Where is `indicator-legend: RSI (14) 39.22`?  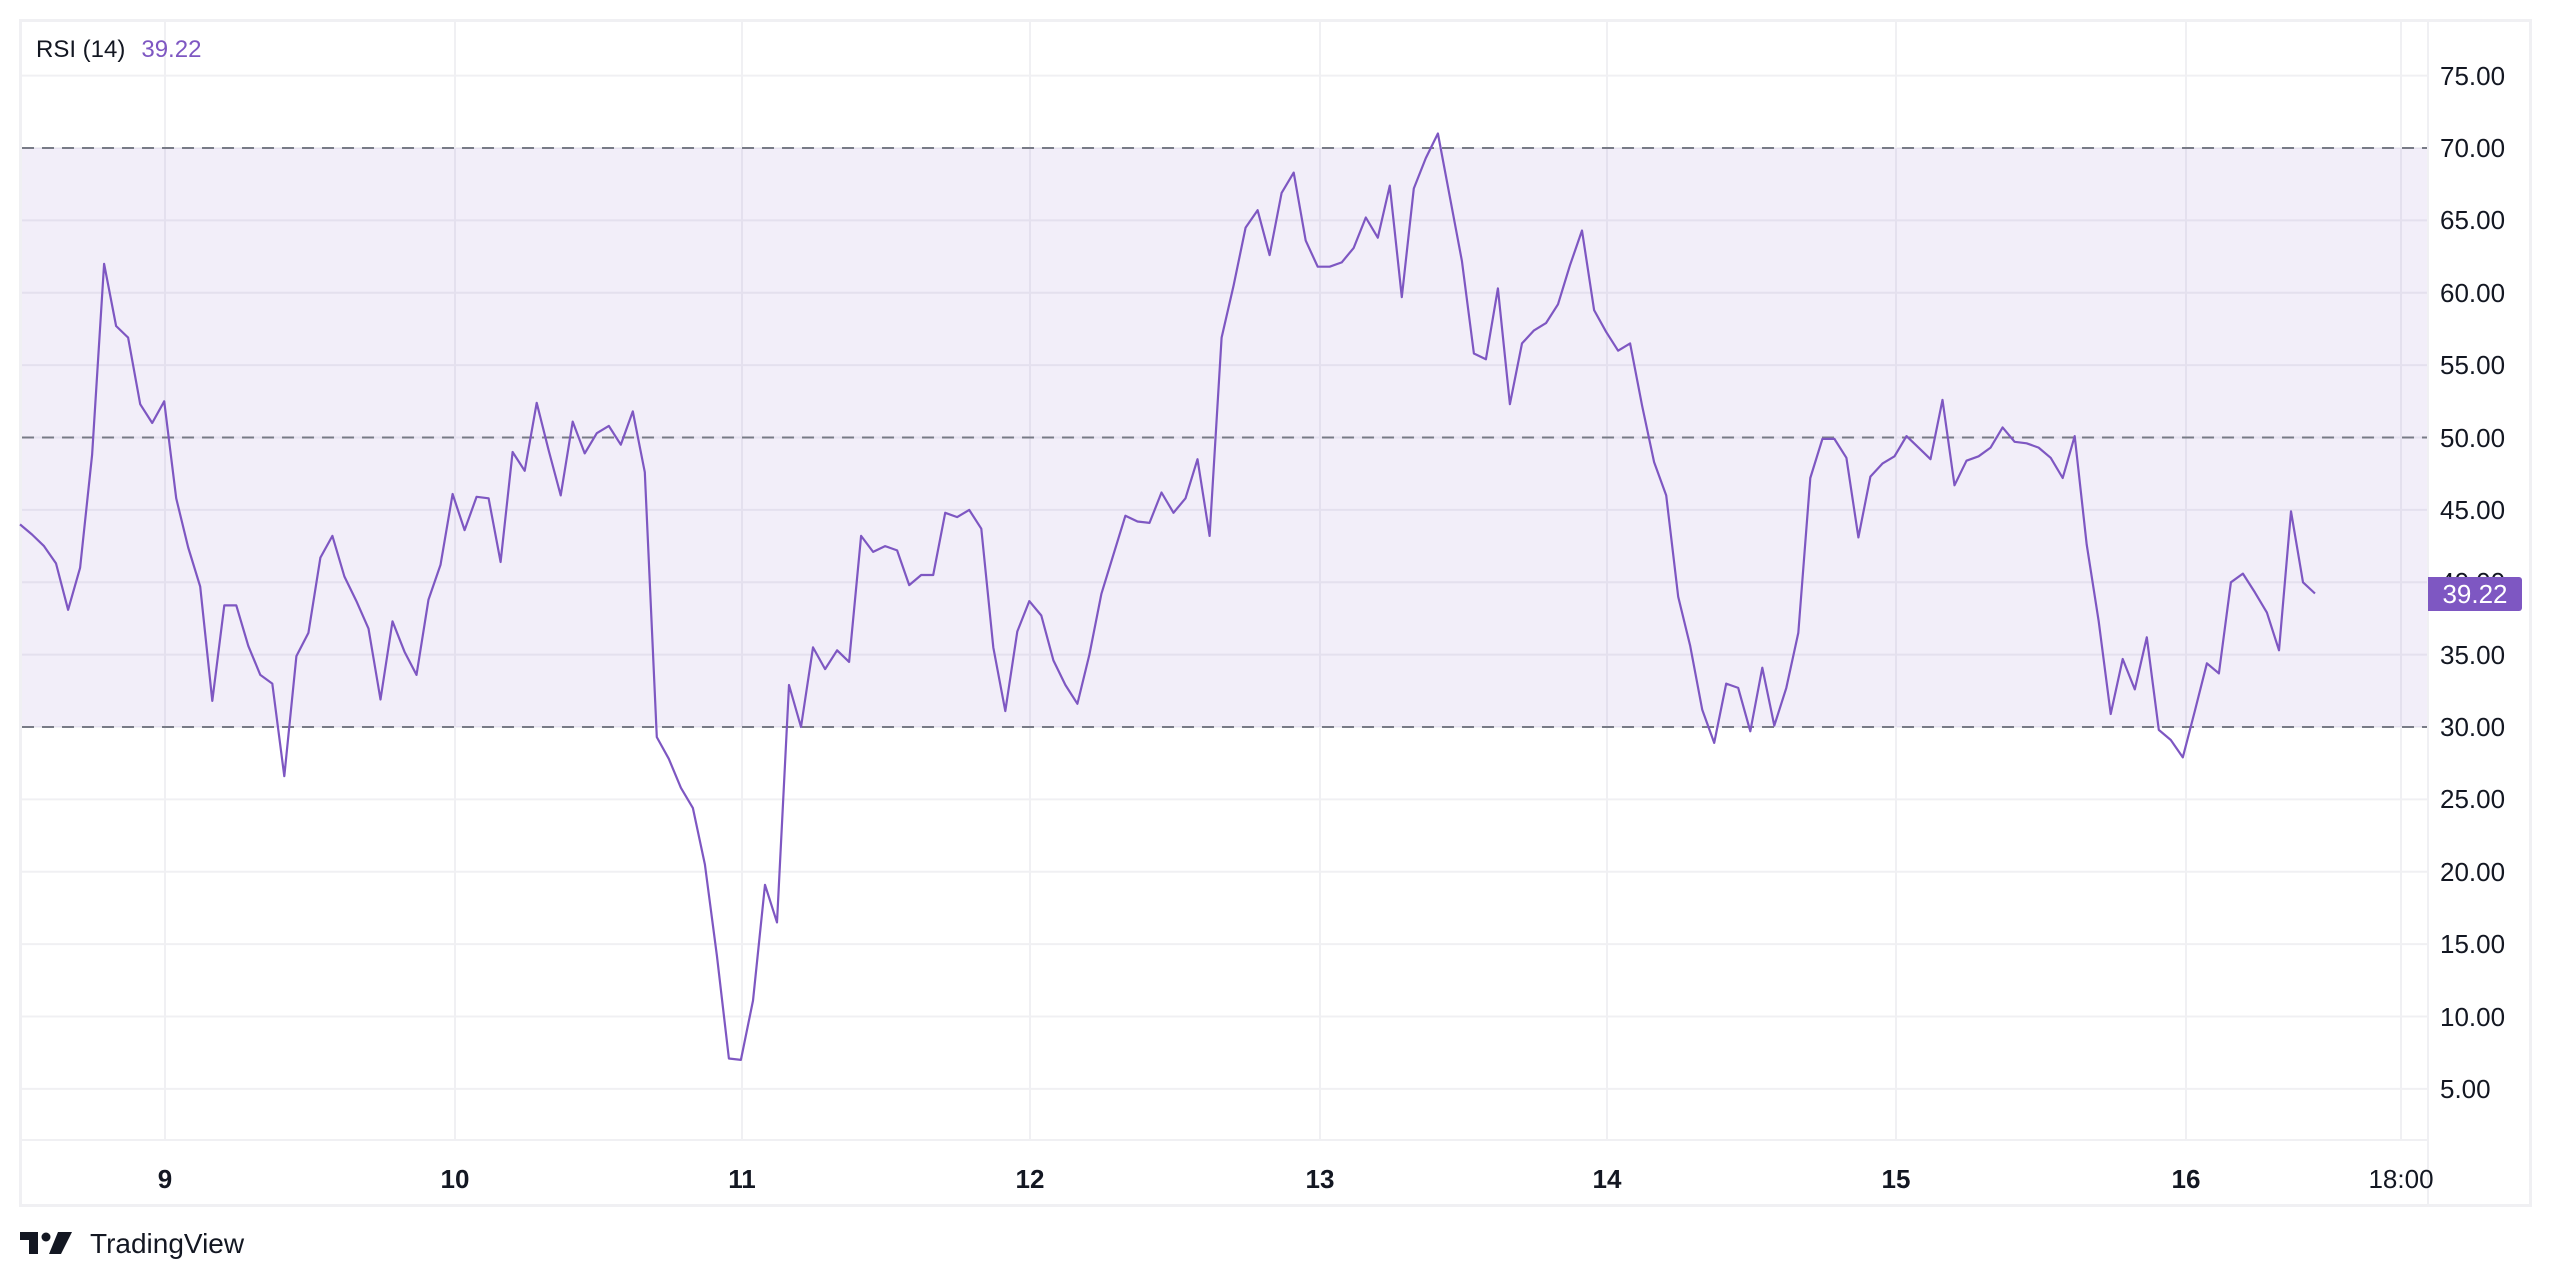
indicator-legend: RSI (14) 39.22 is located at coordinates (118, 50).